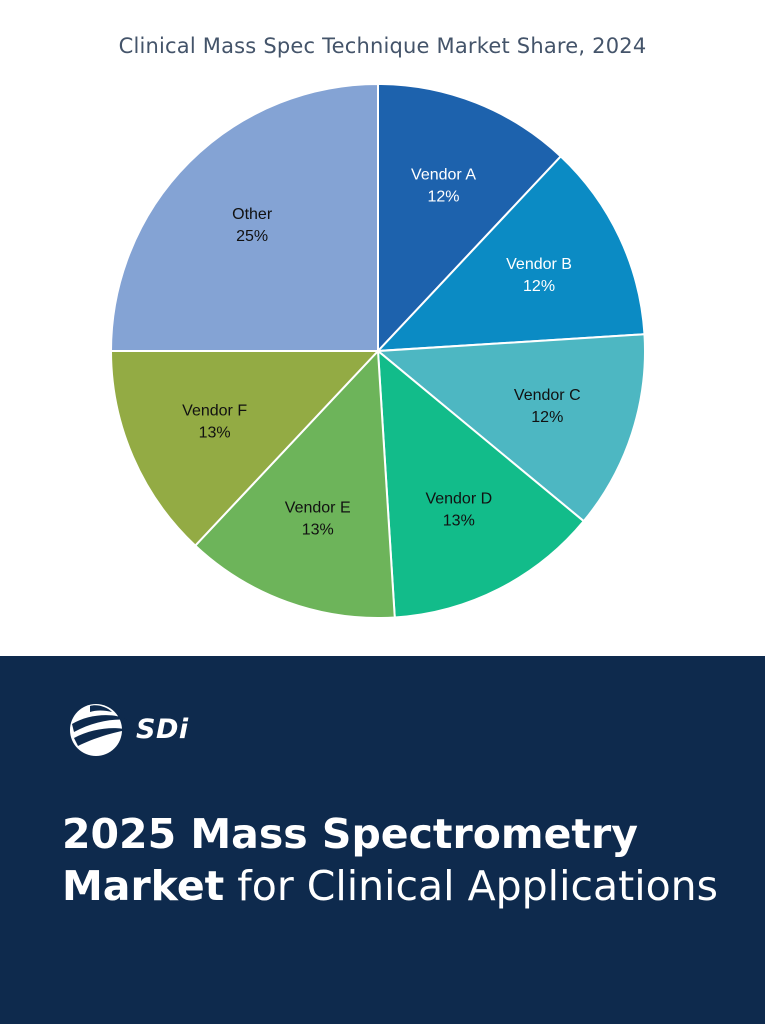 The height and width of the screenshot is (1024, 765). Describe the element at coordinates (471, 886) in the screenshot. I see `headline-light: for Clinical Applications` at that location.